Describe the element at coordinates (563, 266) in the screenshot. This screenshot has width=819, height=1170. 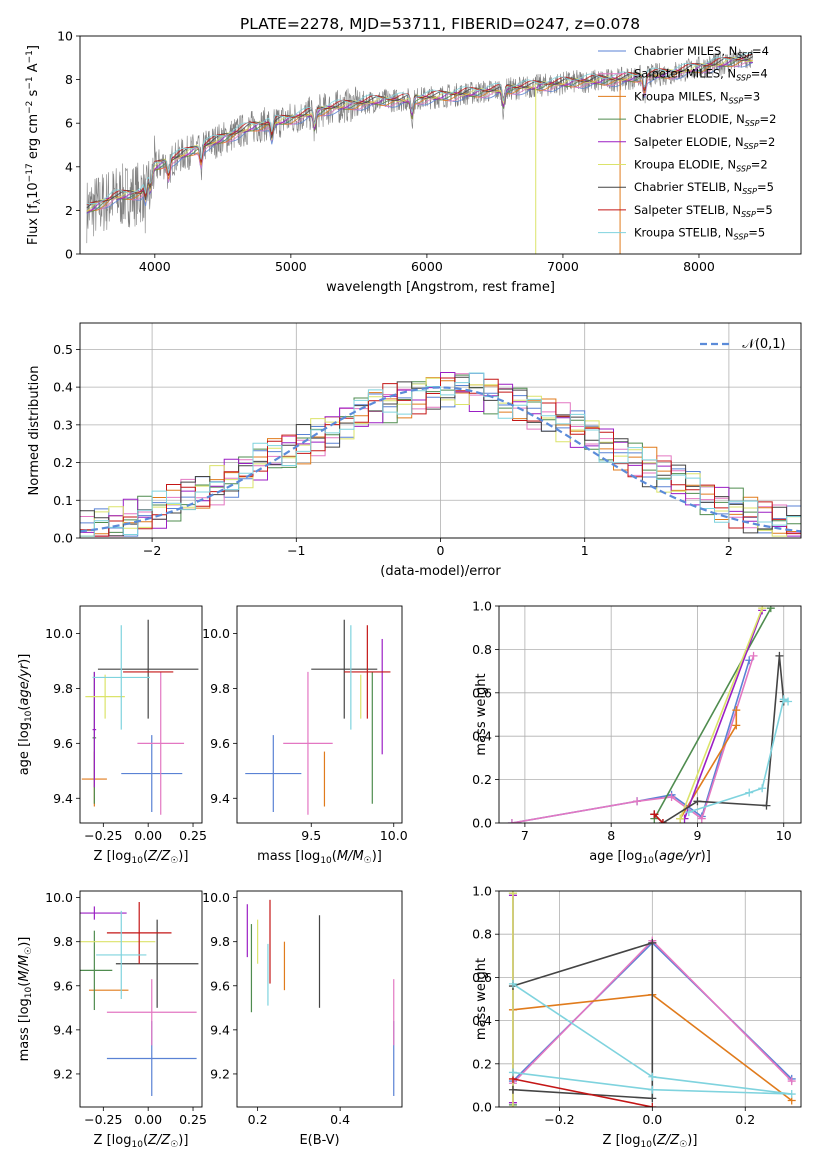
I see `x-tick-label: 7000` at that location.